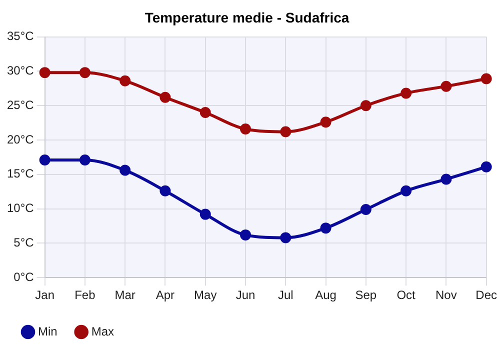 The width and height of the screenshot is (500, 350). What do you see at coordinates (165, 295) in the screenshot?
I see `x-tick-label: Apr` at bounding box center [165, 295].